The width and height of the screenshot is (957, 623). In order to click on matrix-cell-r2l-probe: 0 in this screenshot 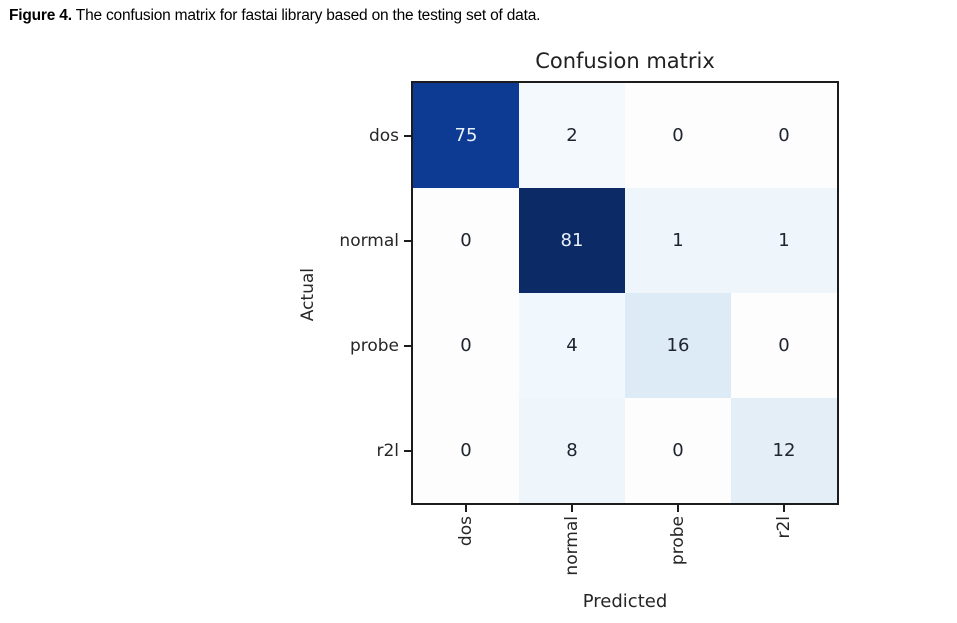, I will do `click(678, 450)`.